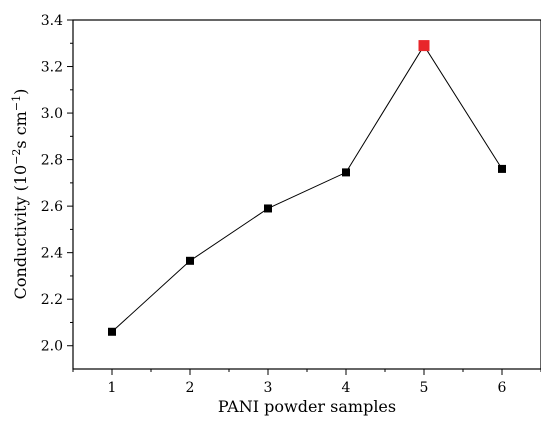 This screenshot has height=422, width=541. What do you see at coordinates (52, 161) in the screenshot?
I see `y-tick-label: 2.8` at bounding box center [52, 161].